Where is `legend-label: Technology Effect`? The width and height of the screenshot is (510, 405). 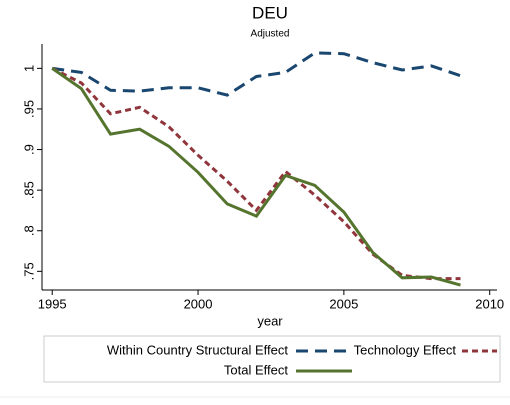
legend-label: Technology Effect is located at coordinates (405, 349).